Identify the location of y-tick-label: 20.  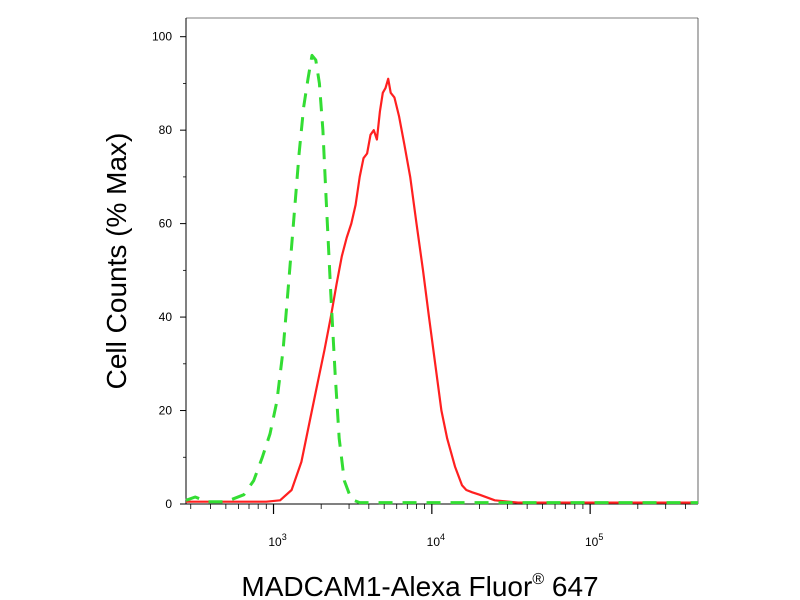
(166, 411).